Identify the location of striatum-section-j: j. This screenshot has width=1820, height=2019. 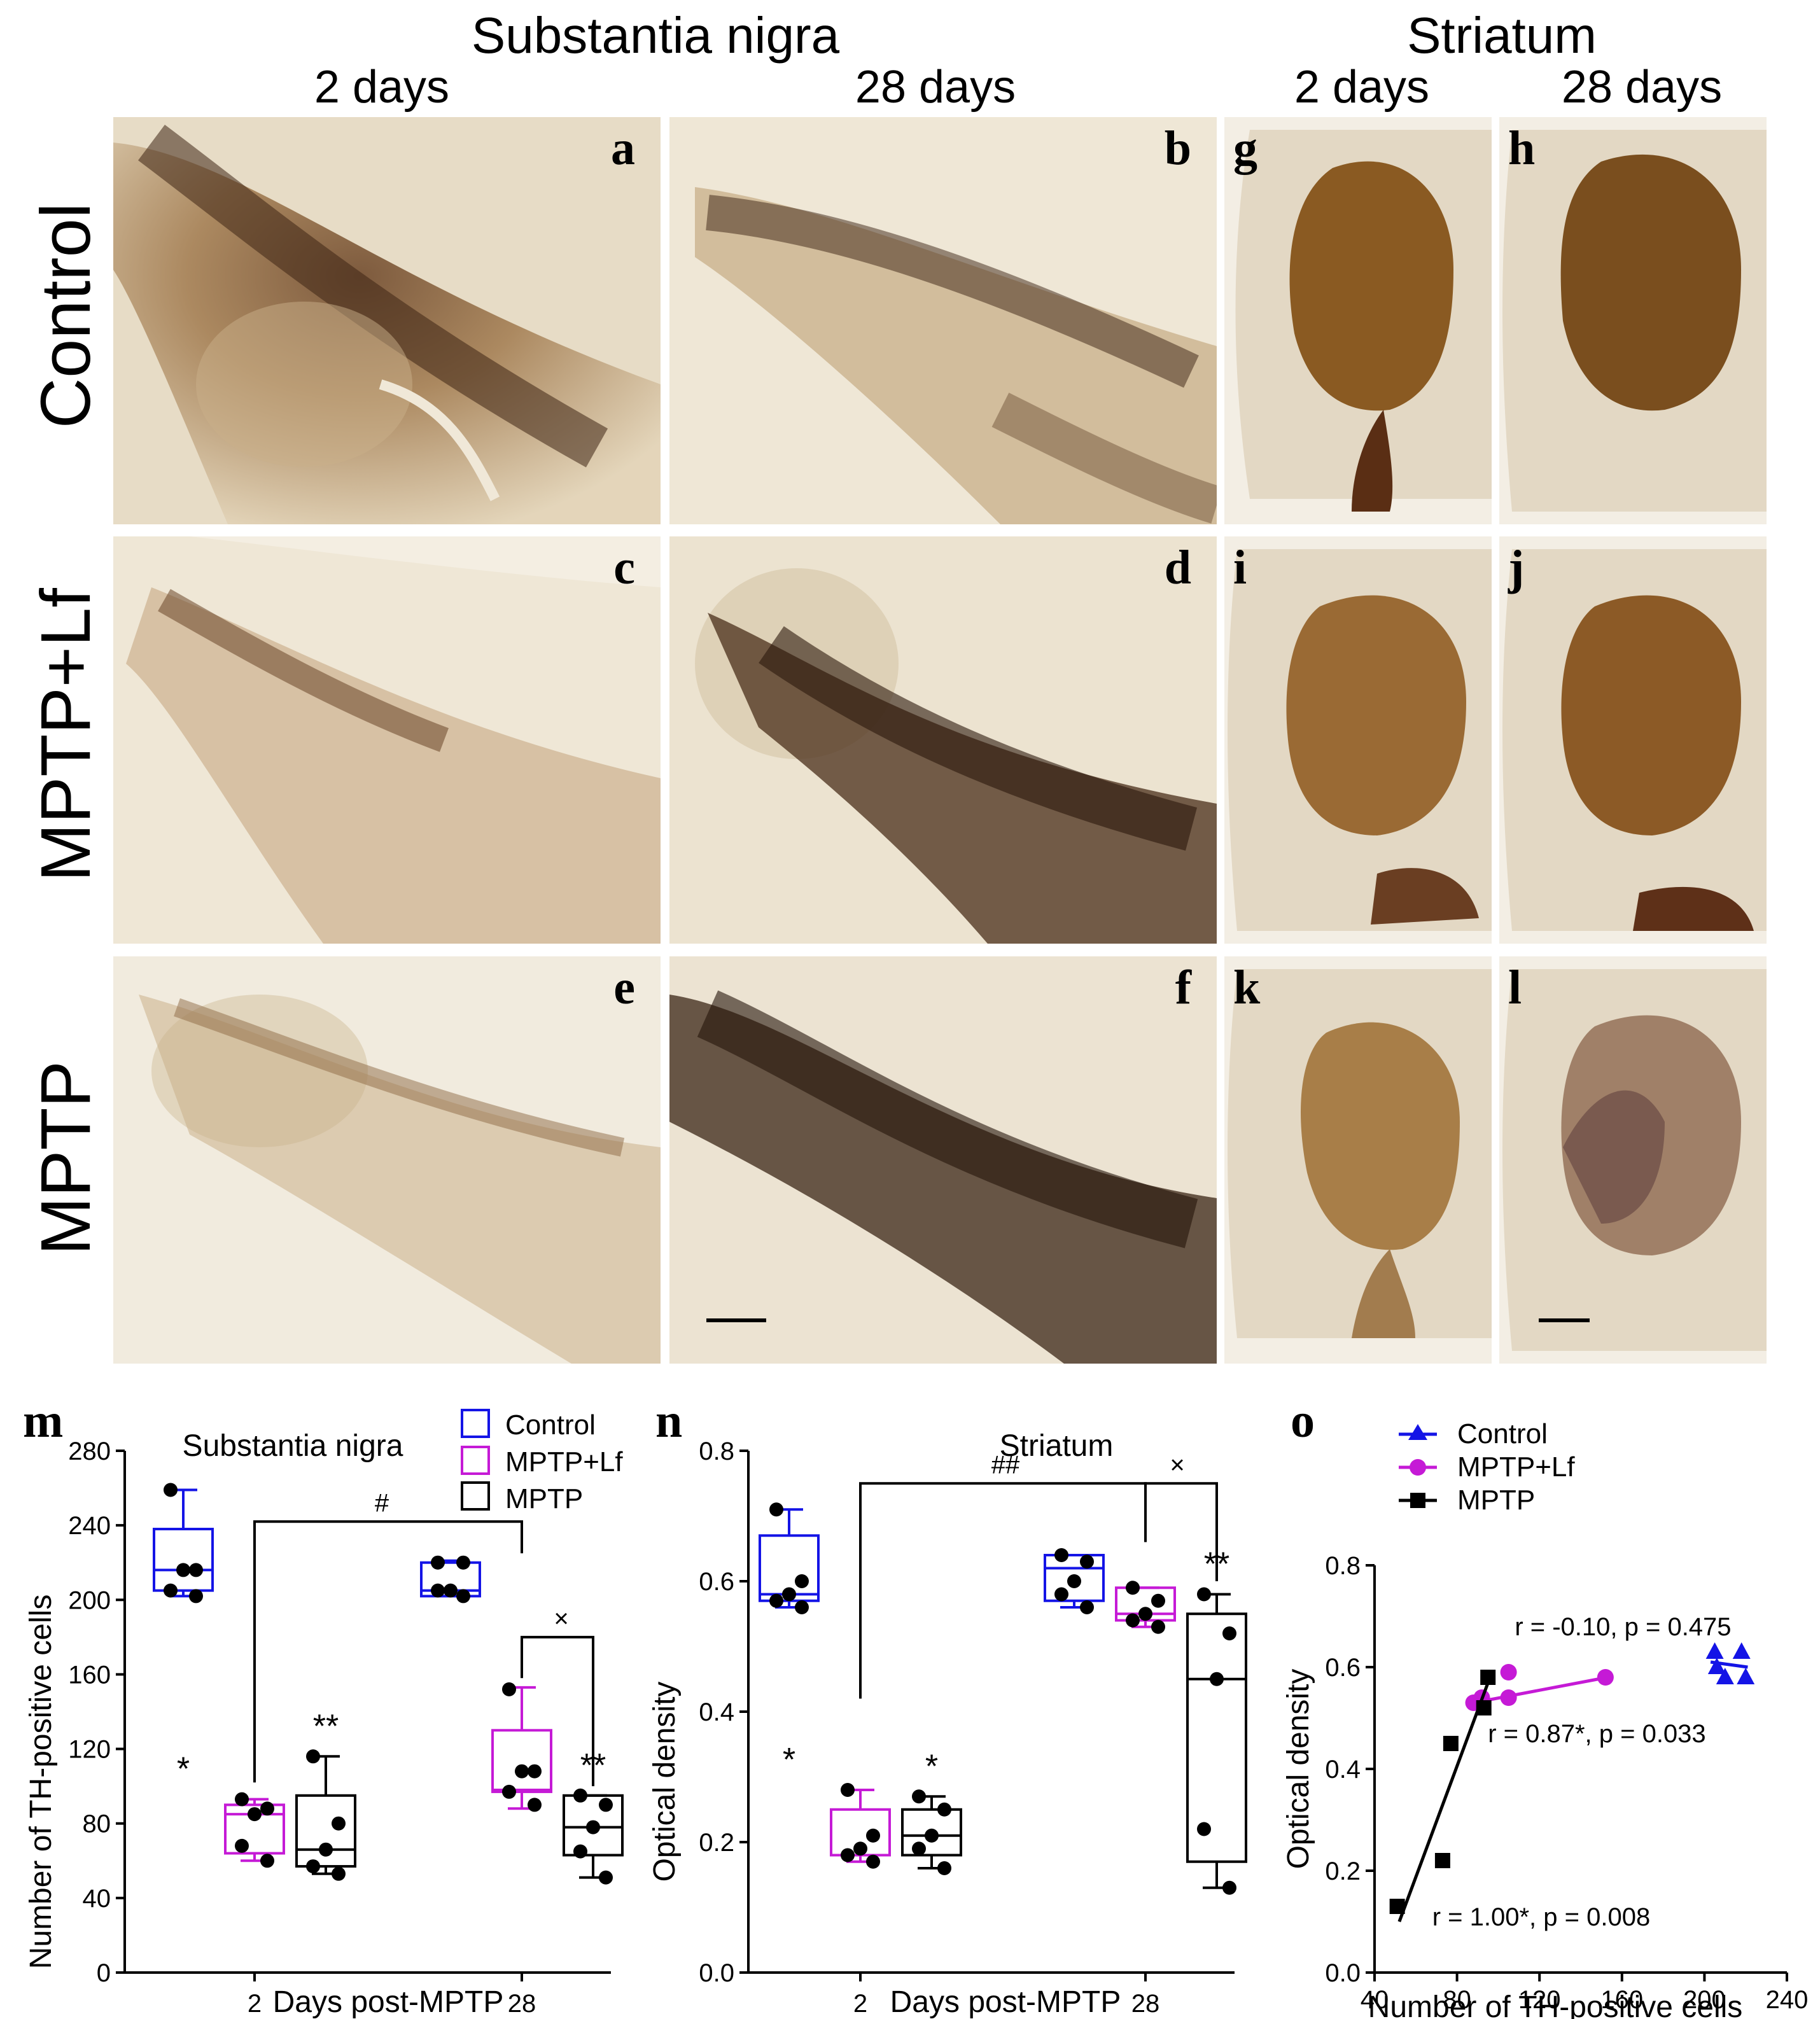
(1633, 740).